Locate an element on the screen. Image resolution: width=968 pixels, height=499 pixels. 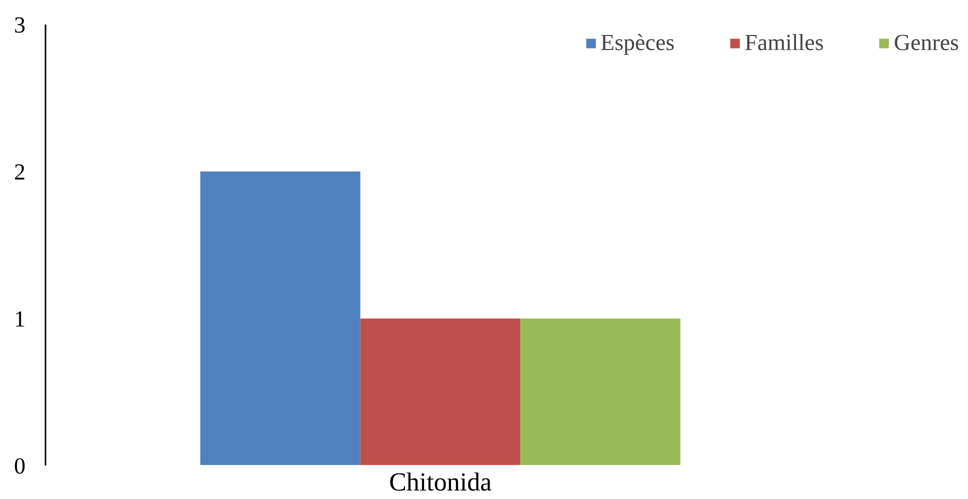
legend-label: Familles is located at coordinates (784, 43).